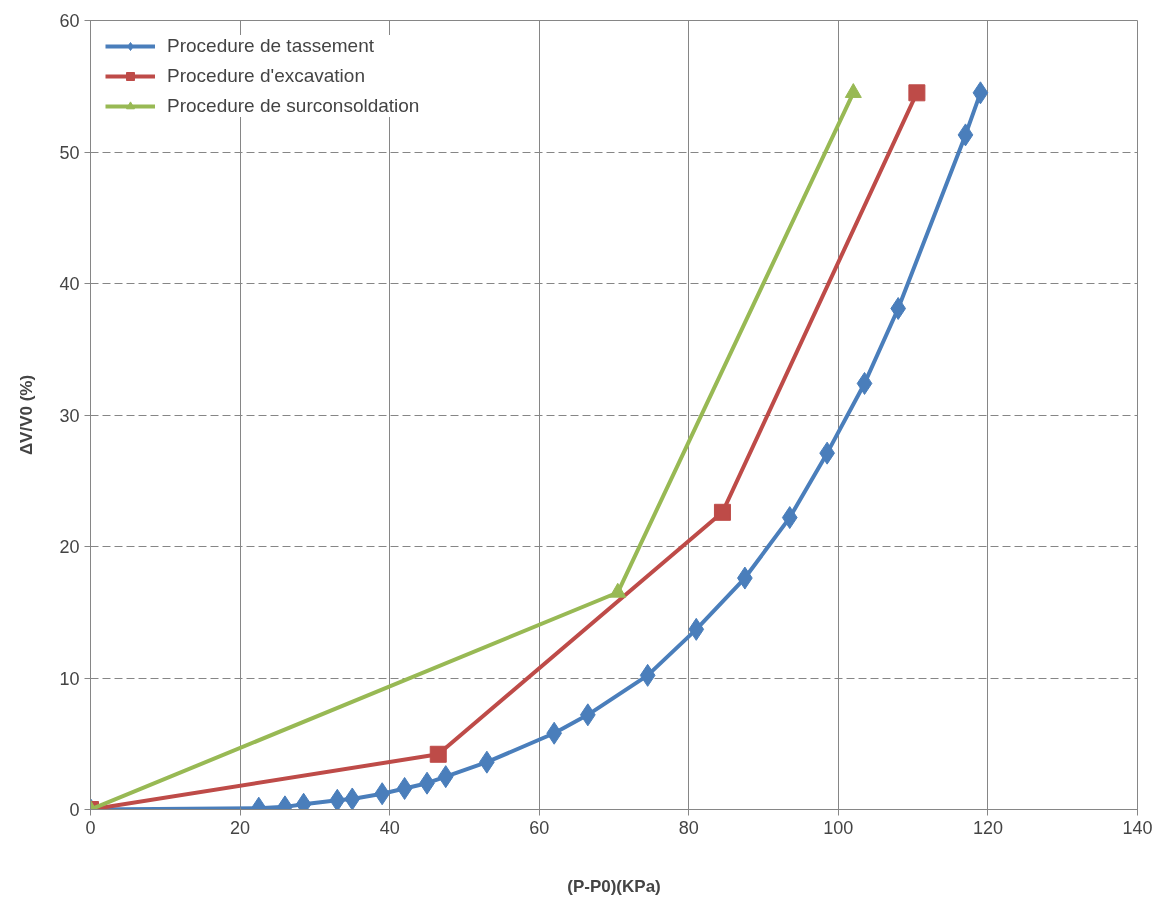 The height and width of the screenshot is (898, 1162). I want to click on y-tick-label: 30, so click(69, 415).